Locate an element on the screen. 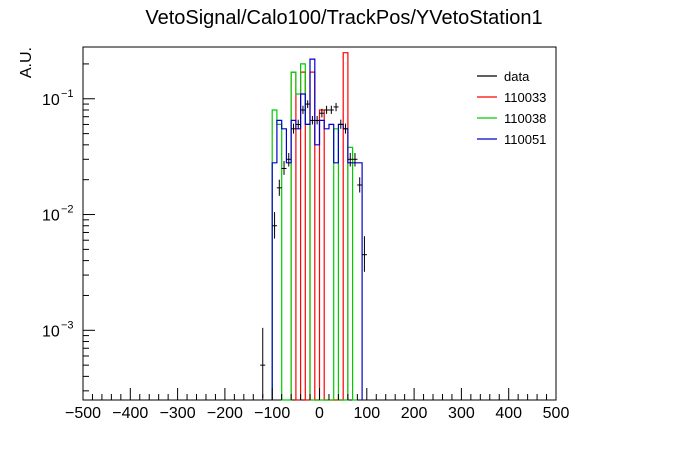 The image size is (696, 472). series-layer is located at coordinates (313, 226).